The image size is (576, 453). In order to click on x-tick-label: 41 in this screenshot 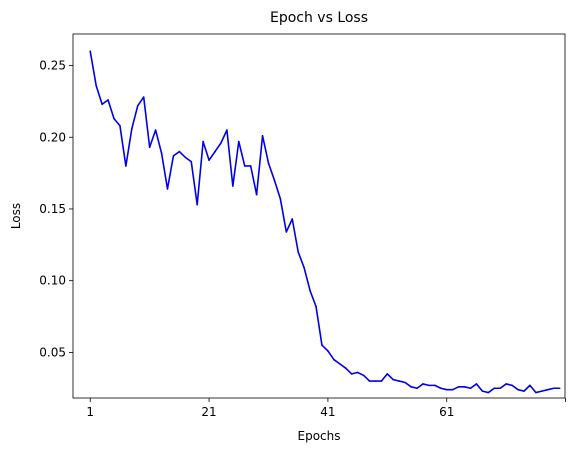, I will do `click(327, 412)`.